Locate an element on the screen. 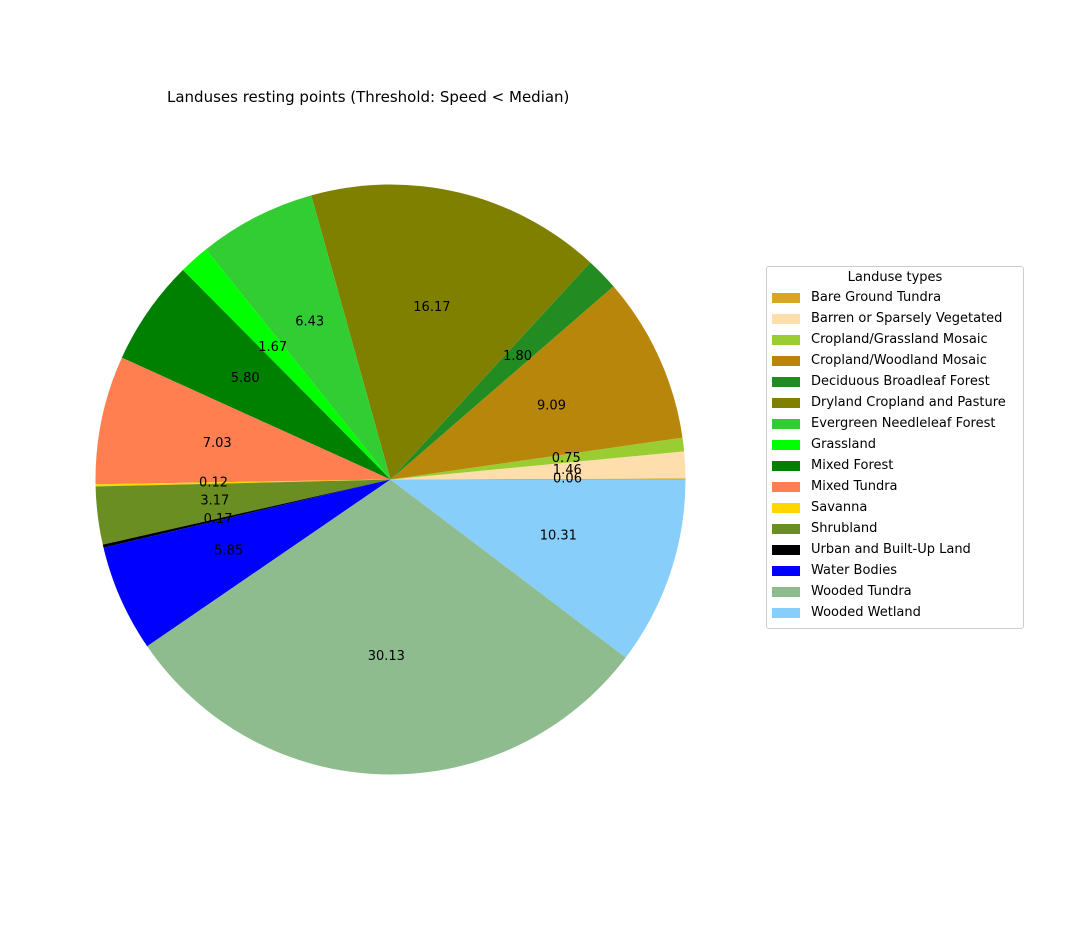 Image resolution: width=1073 pixels, height=949 pixels. pie-slice-wooded-wetland is located at coordinates (538, 568).